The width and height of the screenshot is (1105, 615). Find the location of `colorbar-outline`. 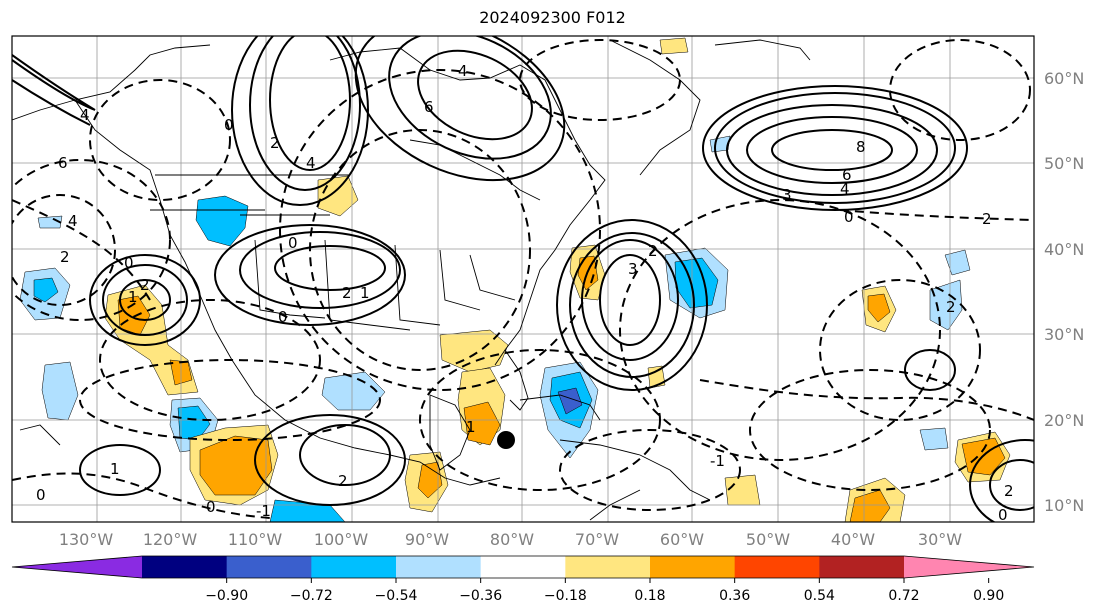

colorbar-outline is located at coordinates (523, 567).